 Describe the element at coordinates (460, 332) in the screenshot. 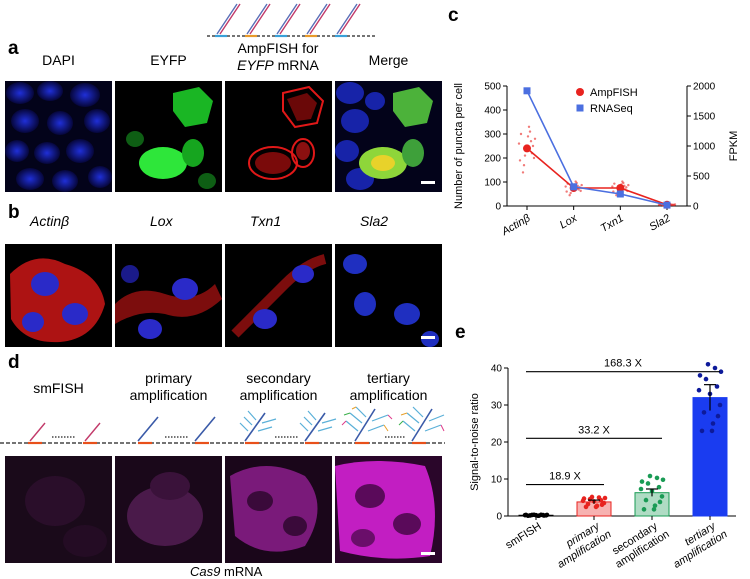

I see `panel-e-label: e` at that location.